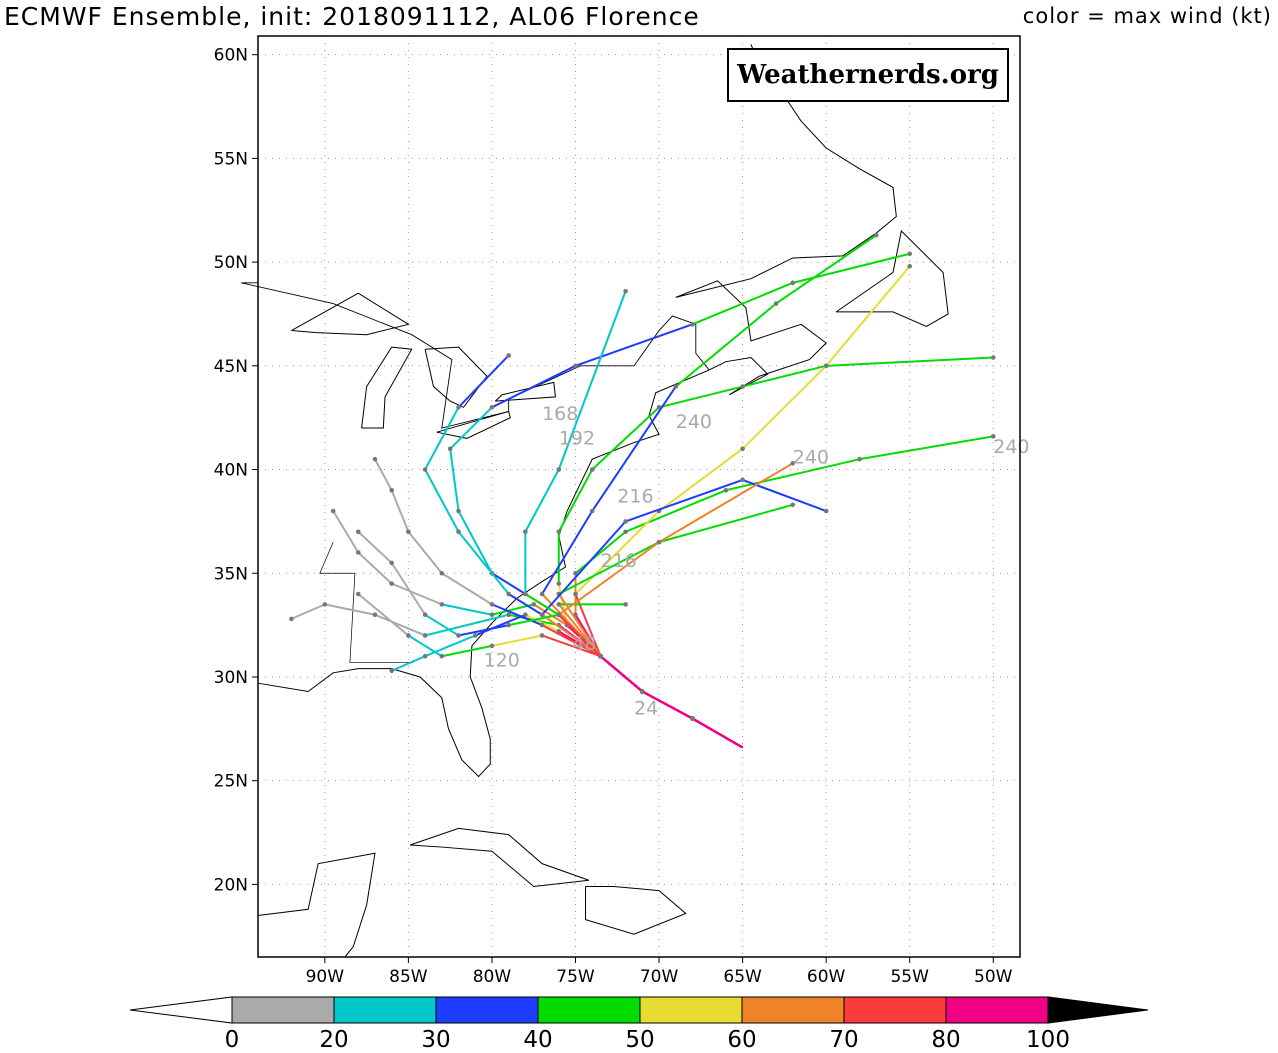  What do you see at coordinates (231, 678) in the screenshot?
I see `lat-tick-label: 30N` at bounding box center [231, 678].